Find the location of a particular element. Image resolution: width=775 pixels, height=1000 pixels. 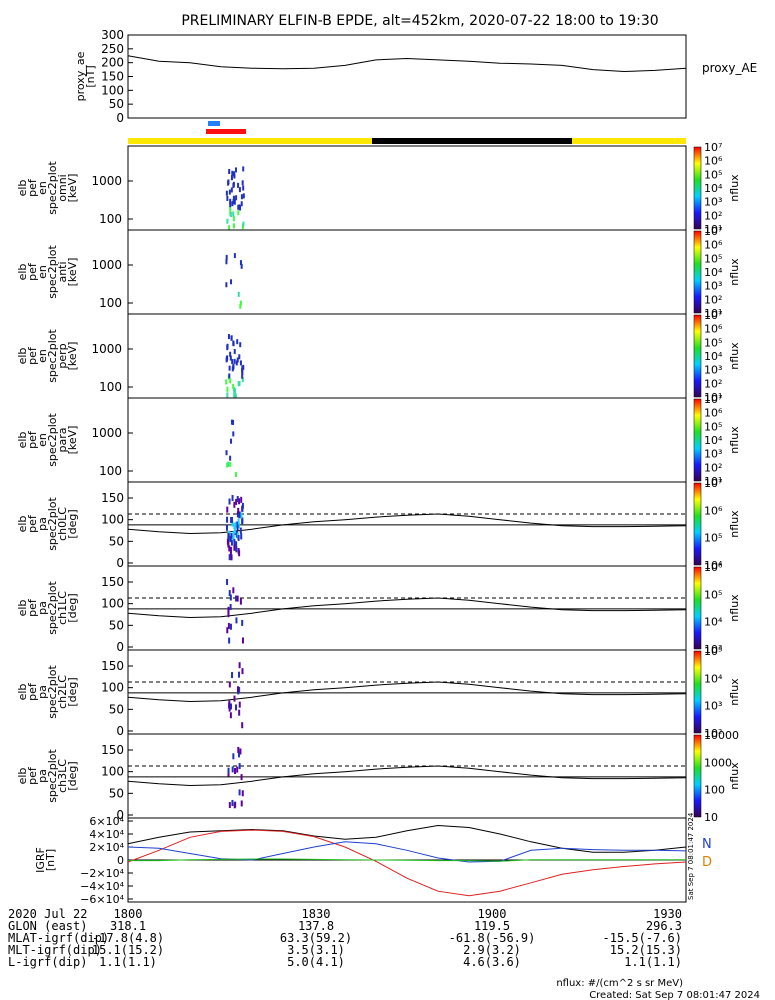

footer-cell: 1830 is located at coordinates (316, 914).